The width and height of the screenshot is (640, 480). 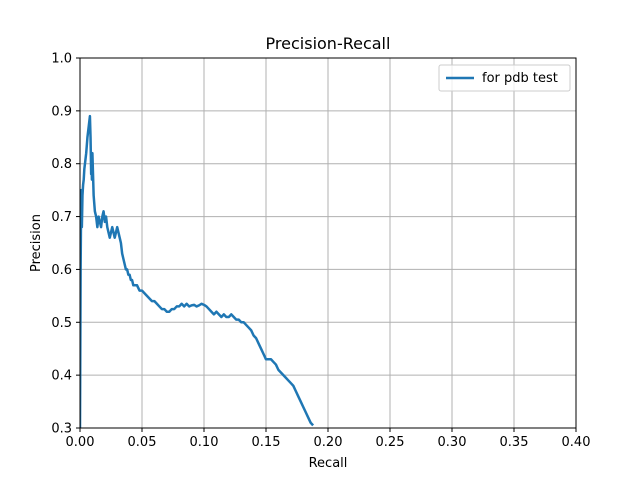 I want to click on legend-box, so click(x=504, y=78).